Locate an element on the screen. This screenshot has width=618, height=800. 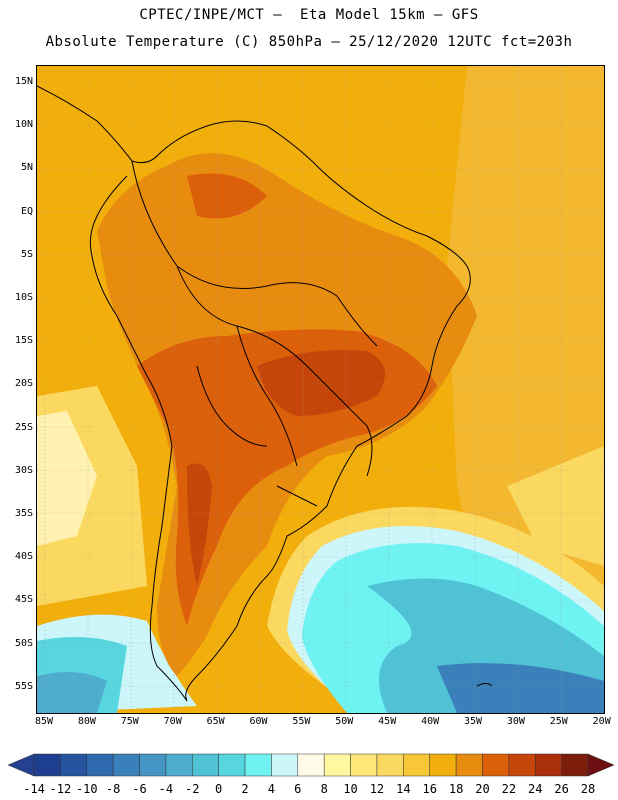
field-andes-hot is located at coordinates (199, 524).